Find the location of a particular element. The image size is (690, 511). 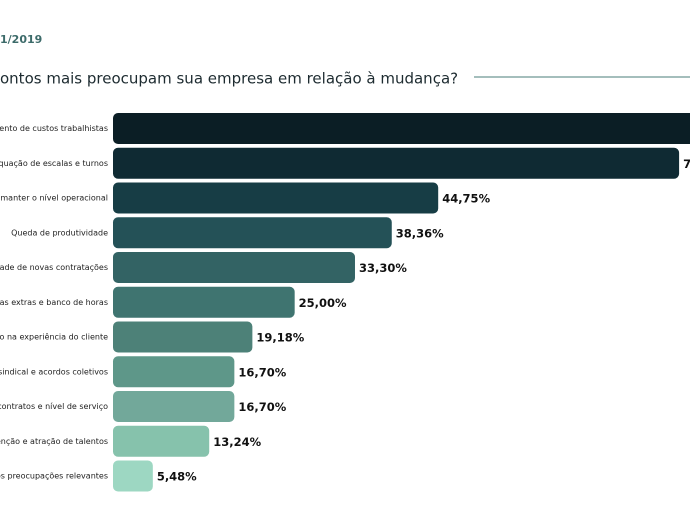

value-label: 44,75% is located at coordinates (466, 199).